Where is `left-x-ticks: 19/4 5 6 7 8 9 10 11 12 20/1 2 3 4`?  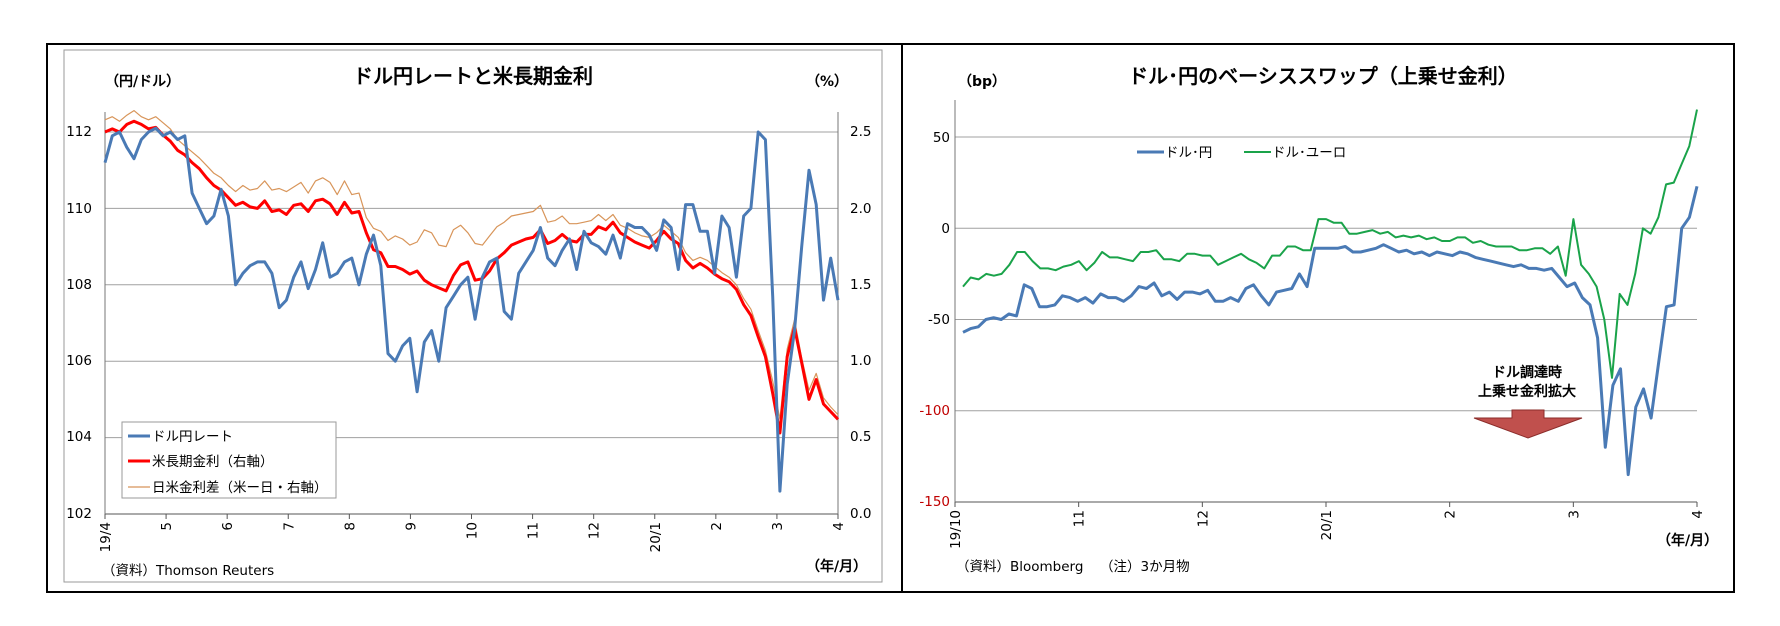
left-x-ticks: 19/4 5 6 7 8 9 10 11 12 20/1 2 3 4 is located at coordinates (472, 533).